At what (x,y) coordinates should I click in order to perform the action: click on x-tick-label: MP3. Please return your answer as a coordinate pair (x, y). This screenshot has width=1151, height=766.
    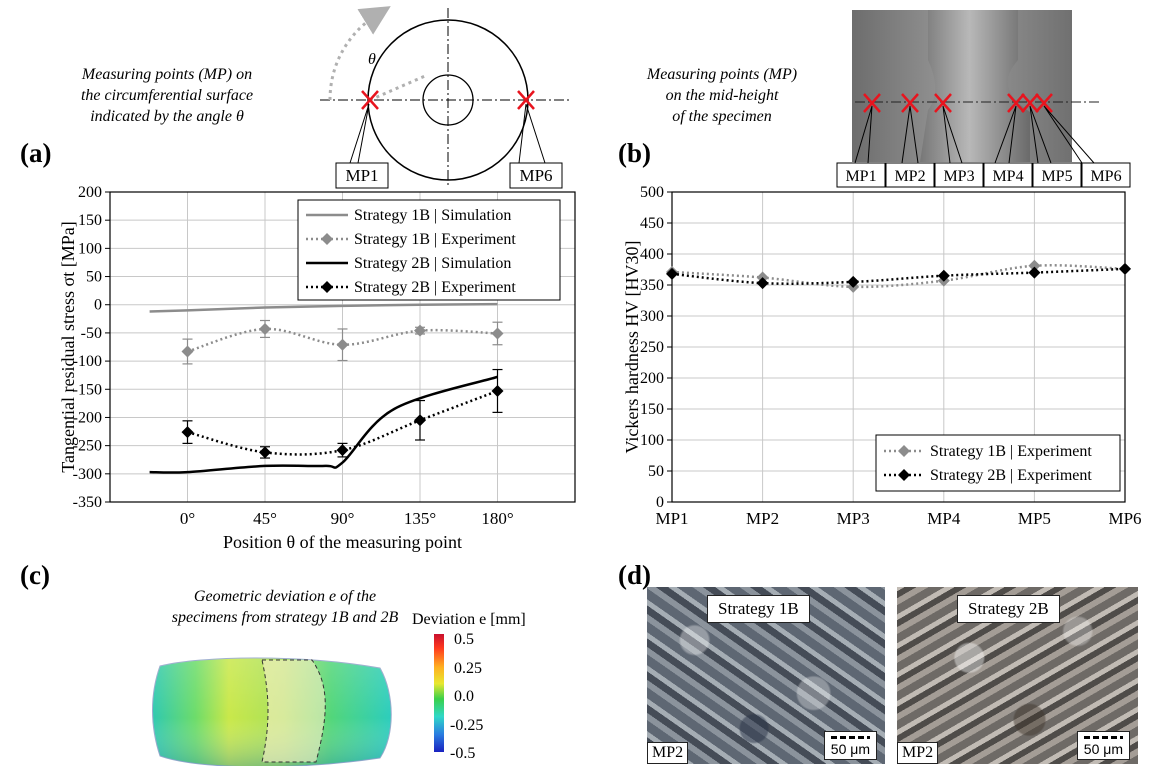
    Looking at the image, I should click on (853, 518).